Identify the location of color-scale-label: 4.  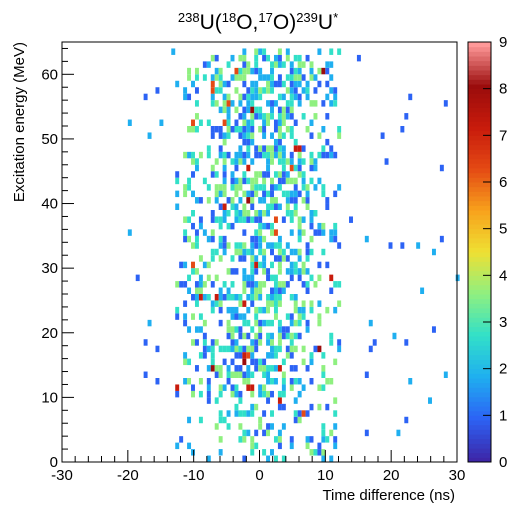
(503, 275).